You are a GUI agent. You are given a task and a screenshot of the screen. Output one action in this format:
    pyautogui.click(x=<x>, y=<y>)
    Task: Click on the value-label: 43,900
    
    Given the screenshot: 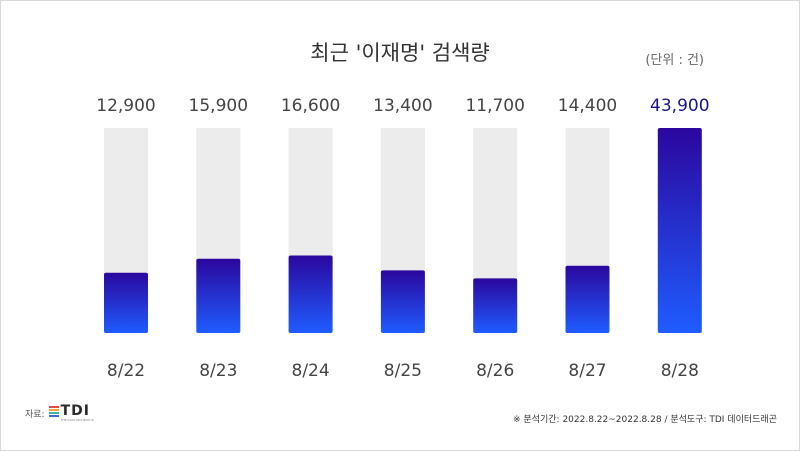 What is the action you would take?
    pyautogui.click(x=679, y=106)
    